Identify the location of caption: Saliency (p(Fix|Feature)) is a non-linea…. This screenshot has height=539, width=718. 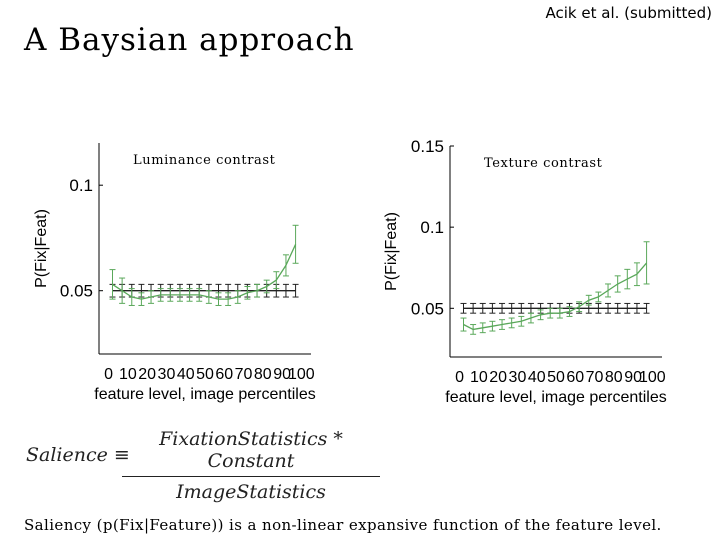
(343, 525).